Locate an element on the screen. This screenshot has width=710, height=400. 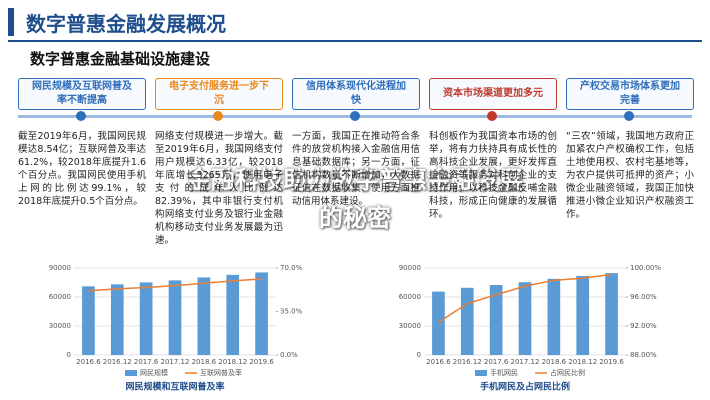
column-heading: 信用体系现代化进程加快 is located at coordinates (356, 94).